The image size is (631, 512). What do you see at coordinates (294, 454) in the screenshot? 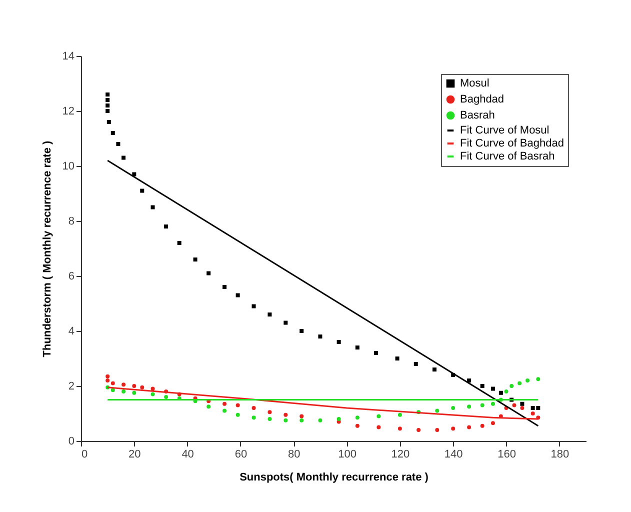
I see `x-tick-label: 80` at bounding box center [294, 454].